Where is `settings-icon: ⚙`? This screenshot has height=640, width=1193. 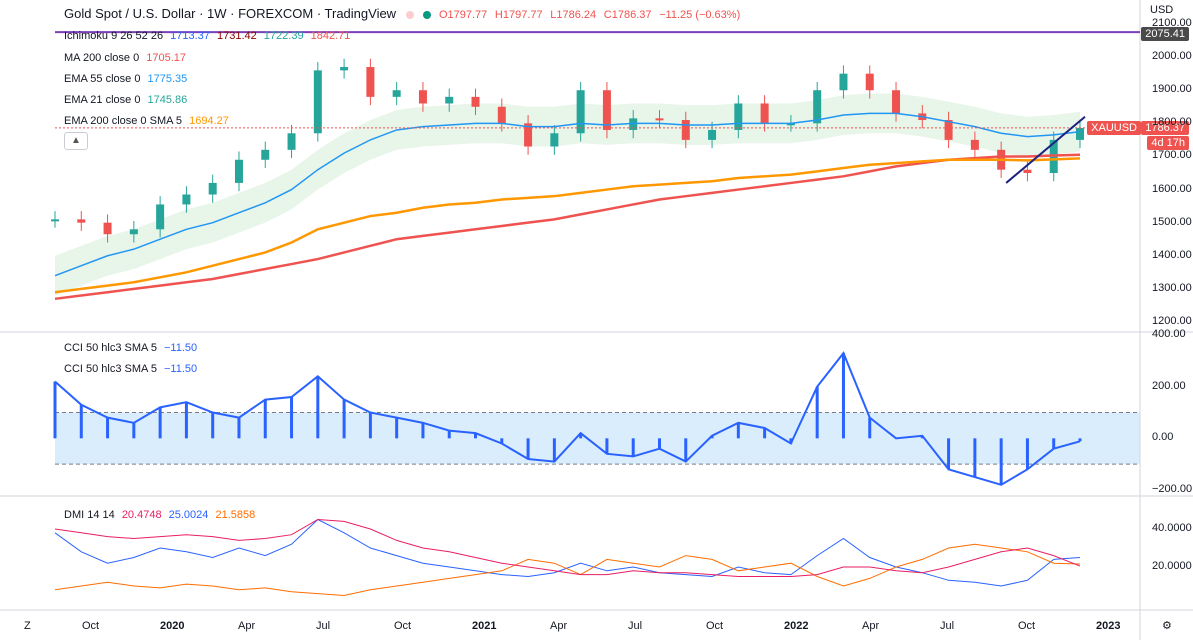 settings-icon: ⚙ is located at coordinates (1167, 626).